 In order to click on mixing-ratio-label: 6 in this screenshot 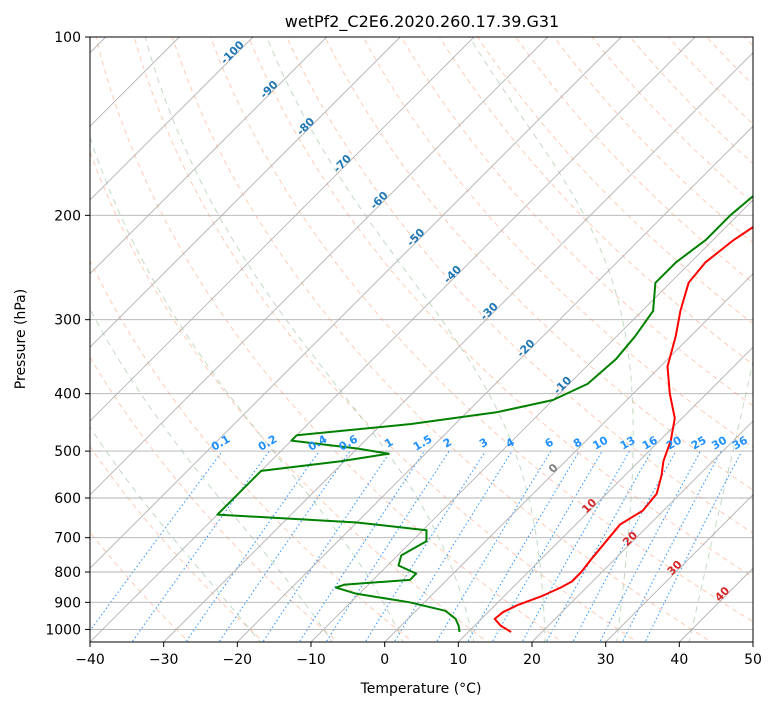, I will do `click(549, 442)`.